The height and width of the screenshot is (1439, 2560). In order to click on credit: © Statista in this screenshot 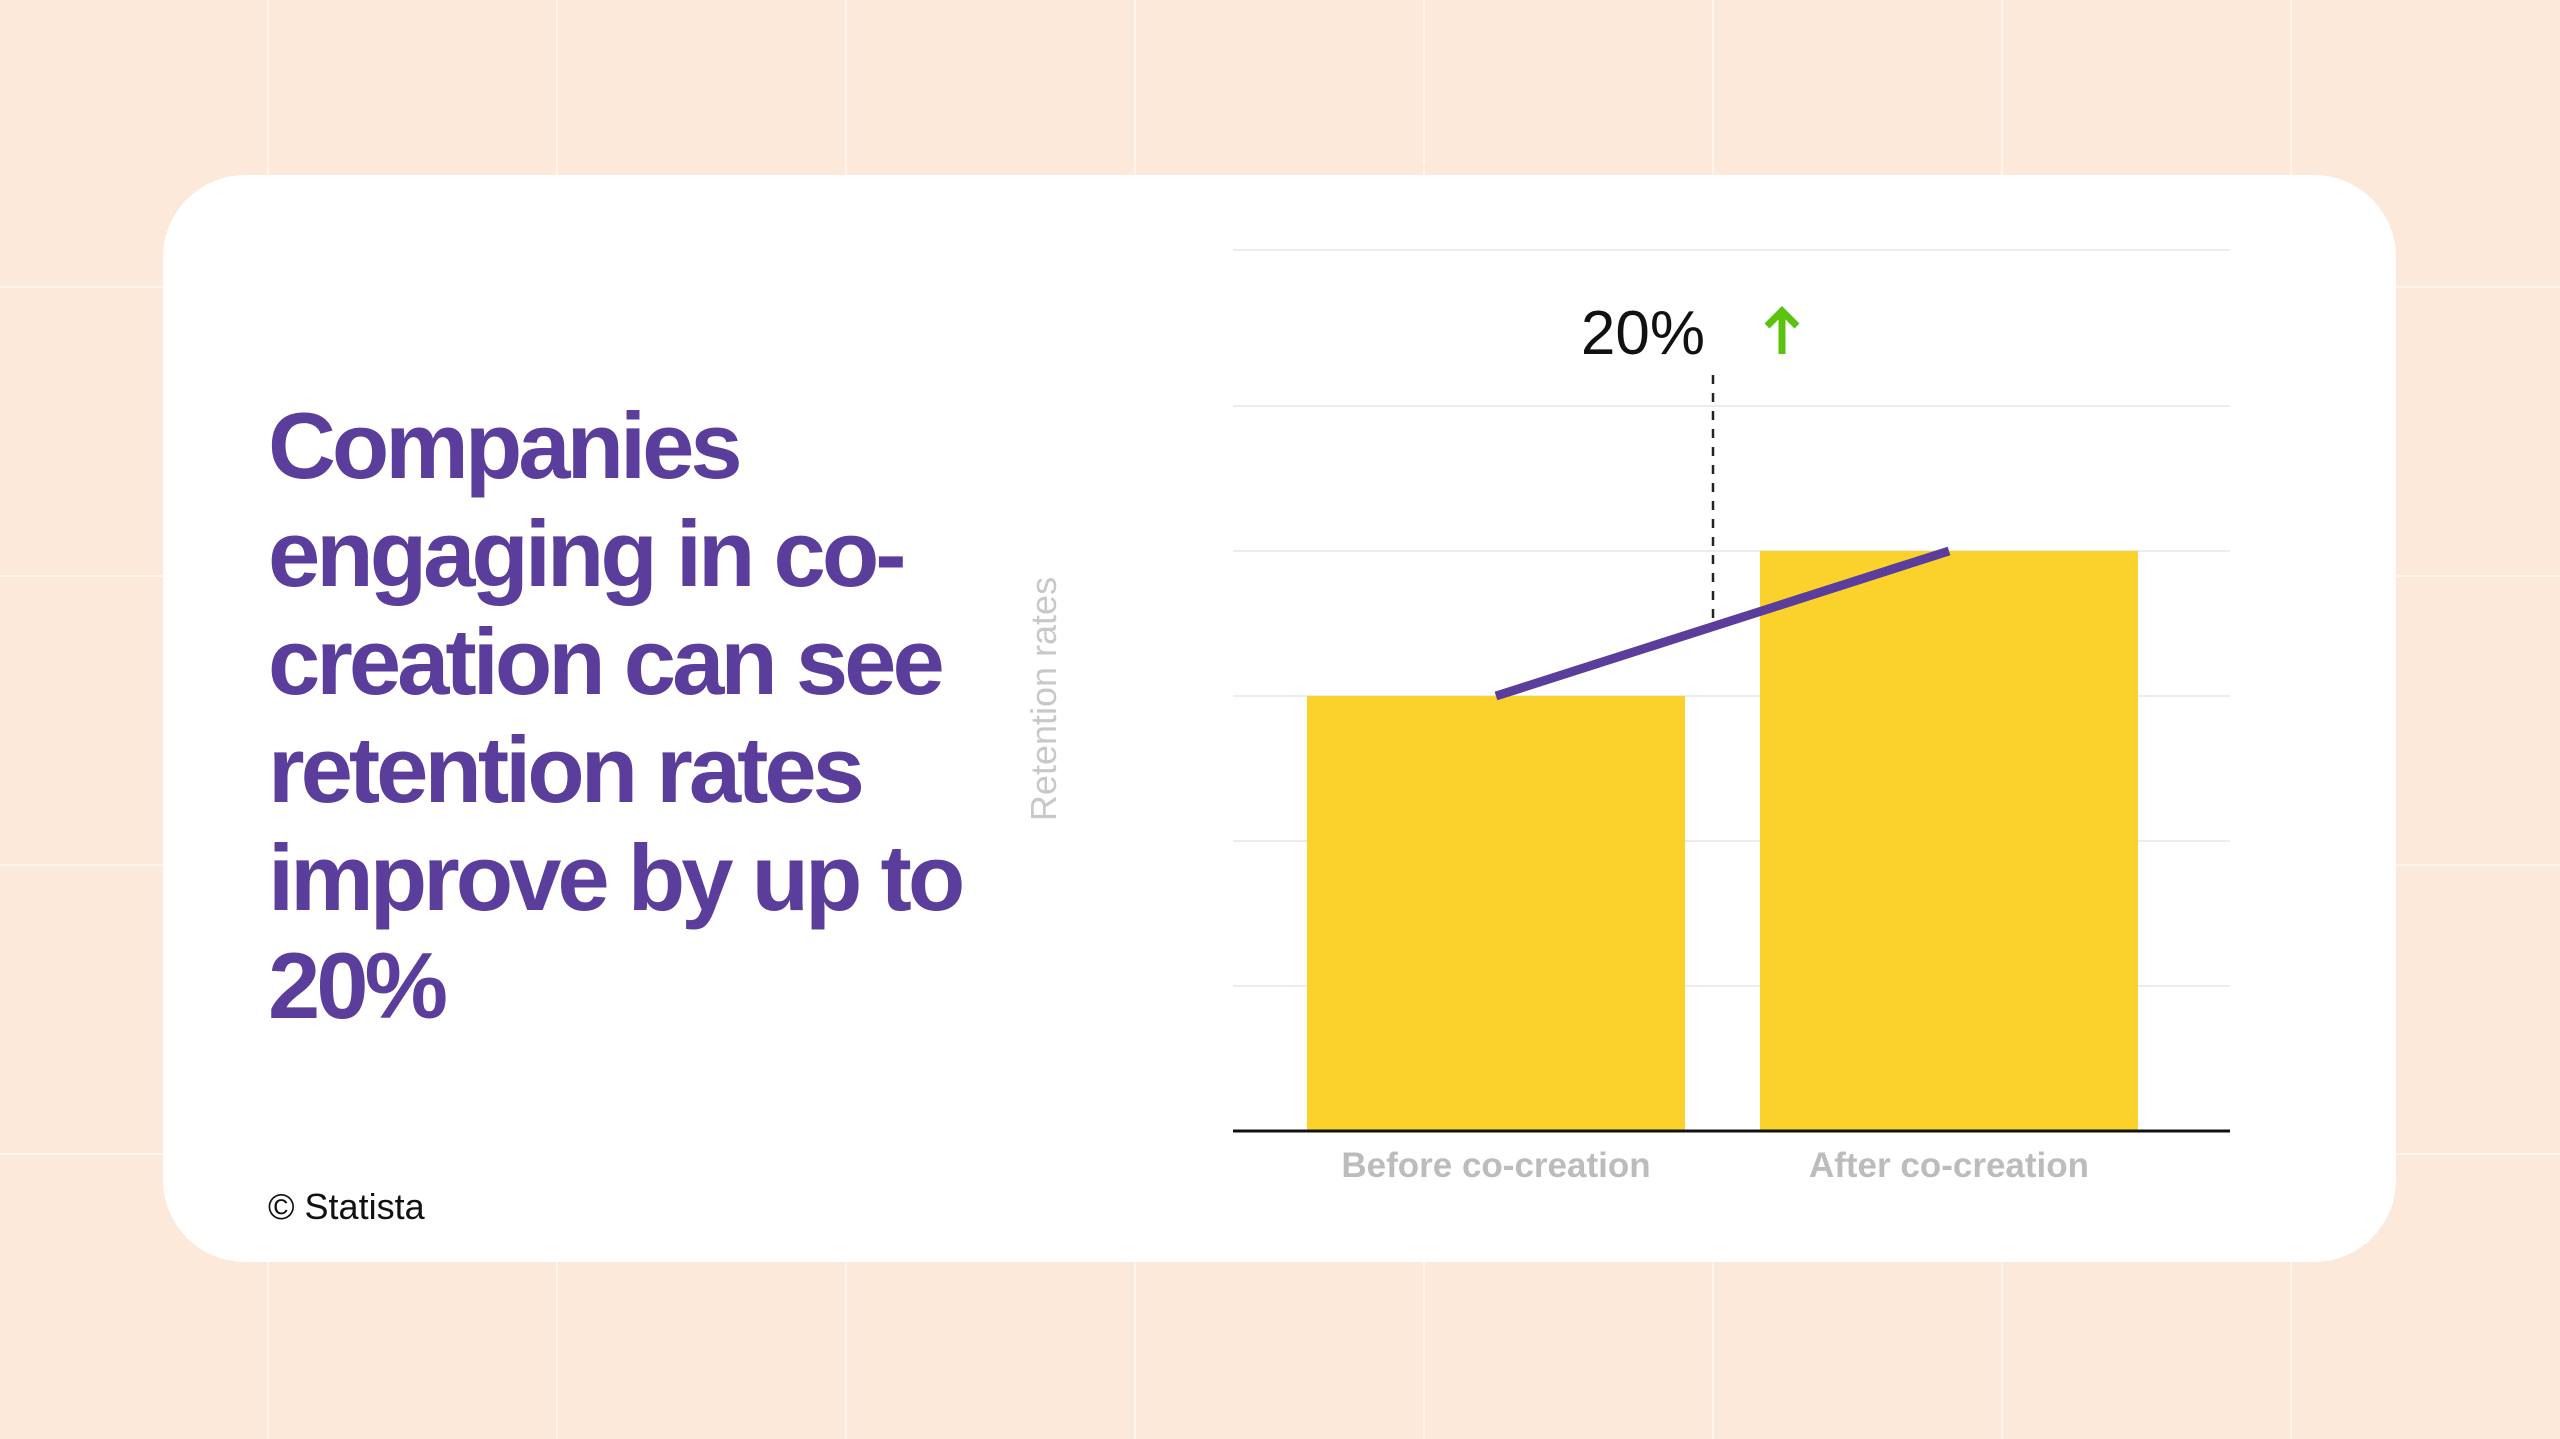, I will do `click(346, 1206)`.